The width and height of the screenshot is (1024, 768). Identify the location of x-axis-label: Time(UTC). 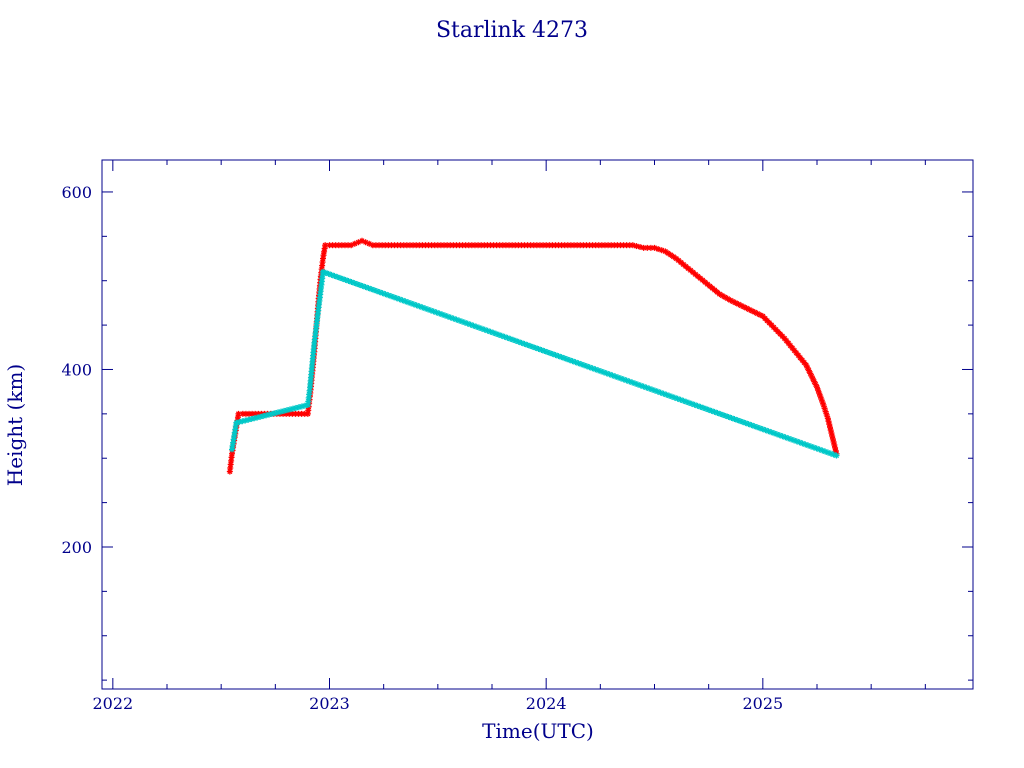
(538, 731).